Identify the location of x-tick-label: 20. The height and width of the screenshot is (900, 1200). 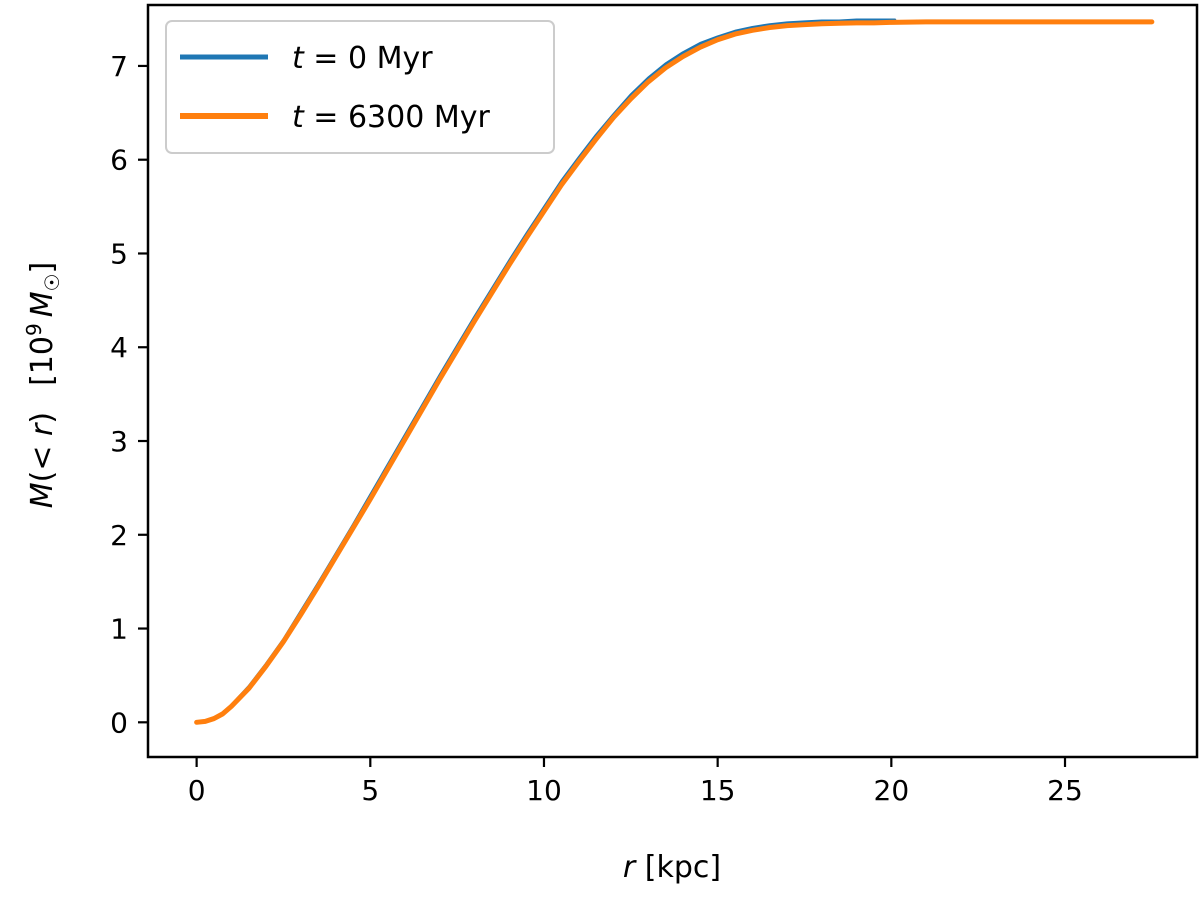
(892, 790).